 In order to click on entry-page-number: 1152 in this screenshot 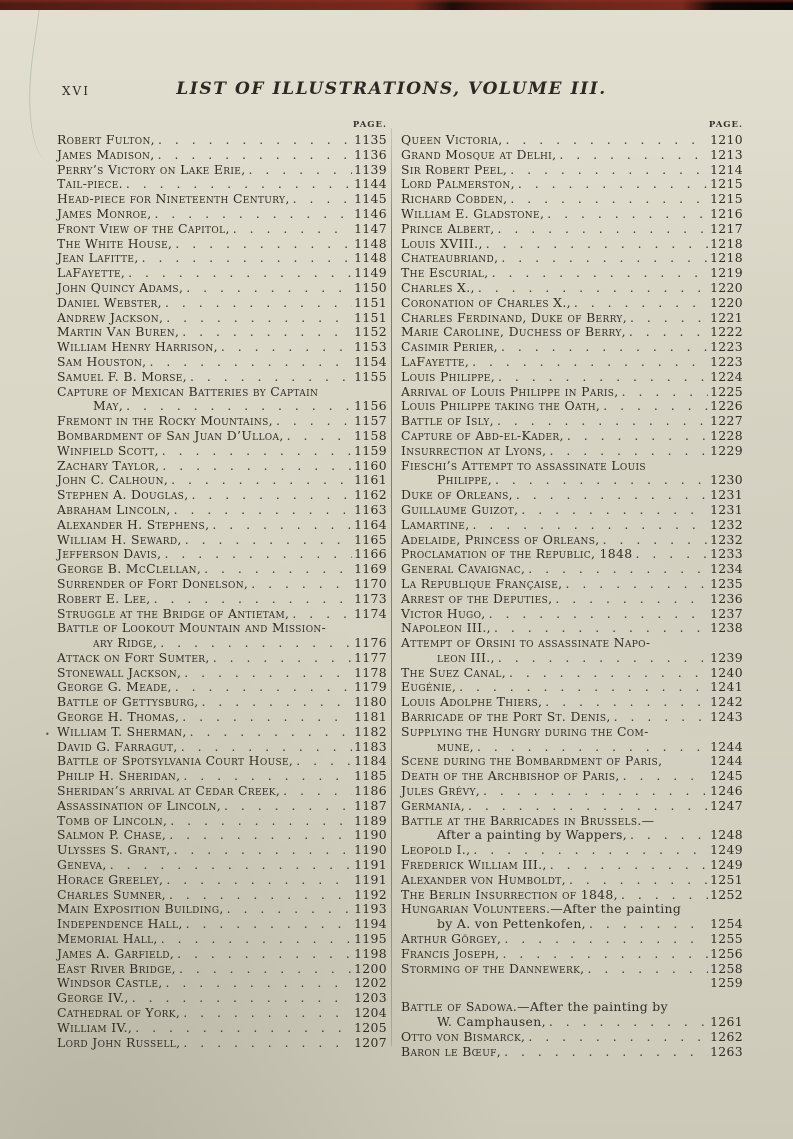, I will do `click(370, 332)`.